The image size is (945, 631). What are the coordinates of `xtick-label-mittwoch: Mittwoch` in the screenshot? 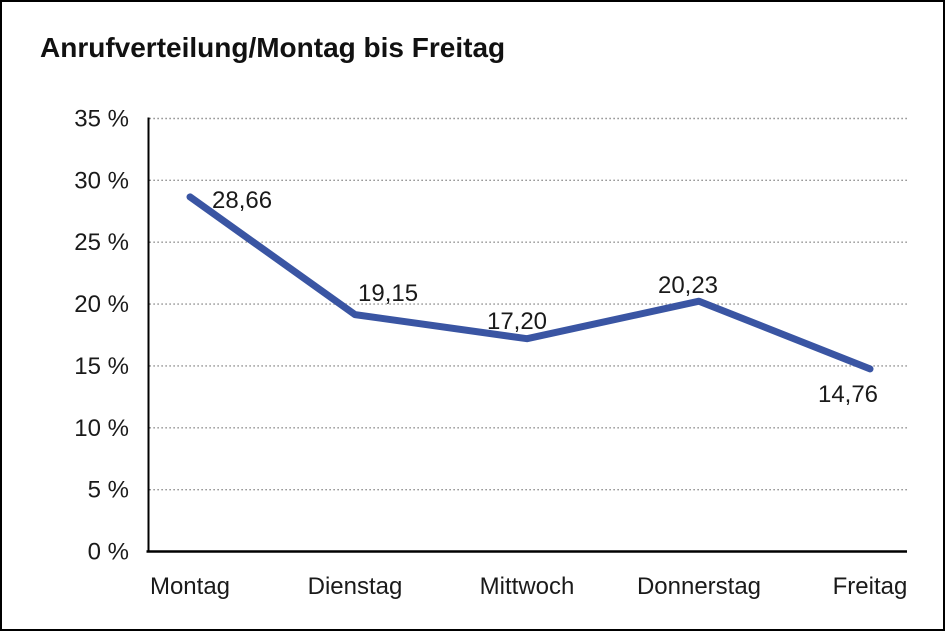 It's located at (527, 586).